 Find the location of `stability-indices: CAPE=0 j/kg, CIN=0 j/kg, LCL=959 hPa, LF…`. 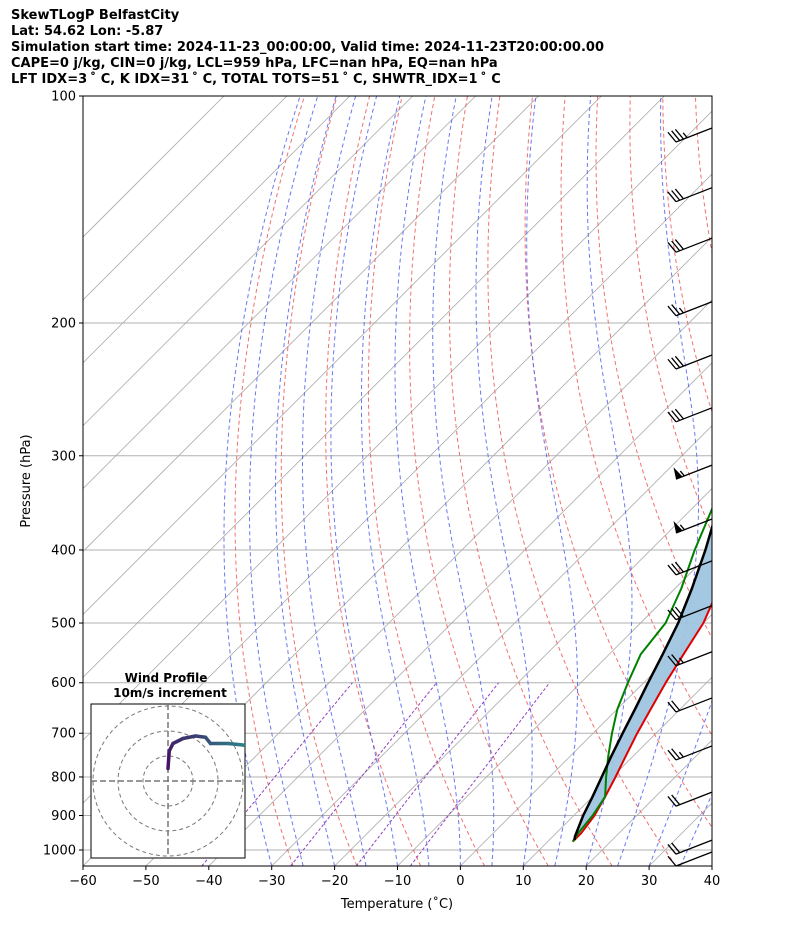

stability-indices: CAPE=0 j/kg, CIN=0 j/kg, LCL=959 hPa, LF… is located at coordinates (254, 63).